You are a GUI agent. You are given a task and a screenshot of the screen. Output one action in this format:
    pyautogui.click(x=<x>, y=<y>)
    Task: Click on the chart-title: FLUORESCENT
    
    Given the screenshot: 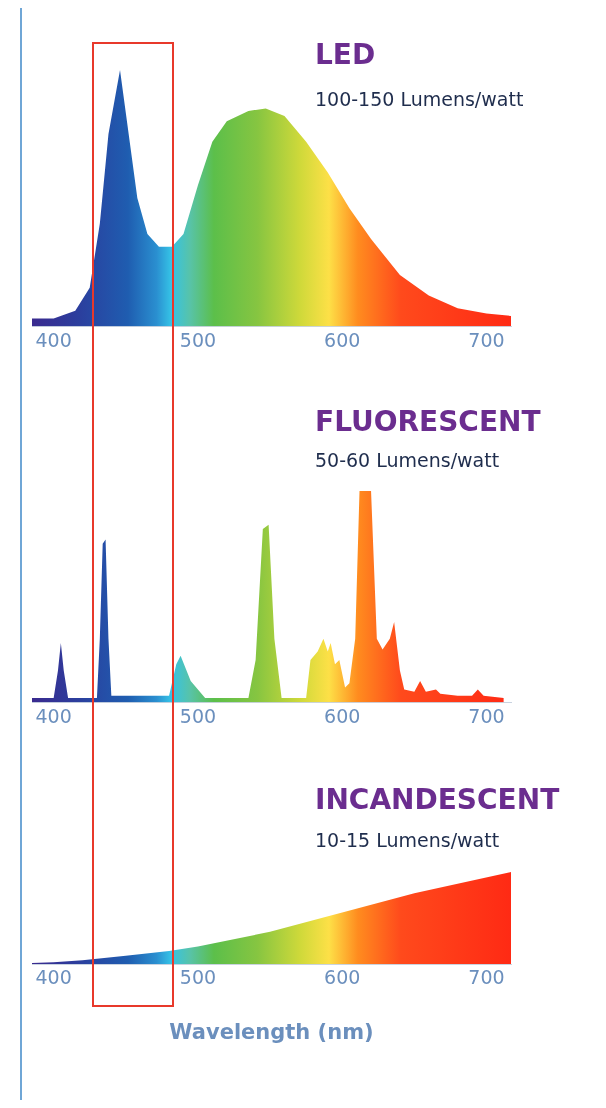 What is the action you would take?
    pyautogui.click(x=428, y=421)
    